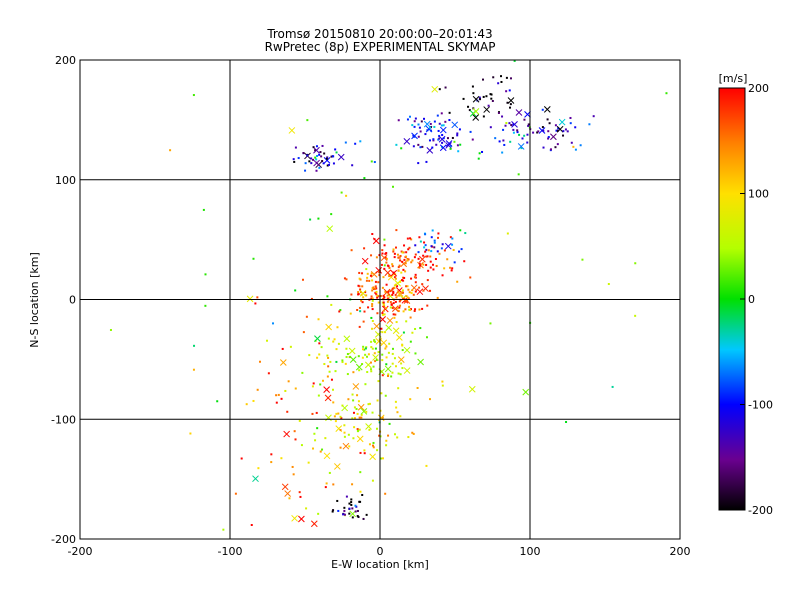  What do you see at coordinates (380, 551) in the screenshot?
I see `x-tick-label: 0` at bounding box center [380, 551].